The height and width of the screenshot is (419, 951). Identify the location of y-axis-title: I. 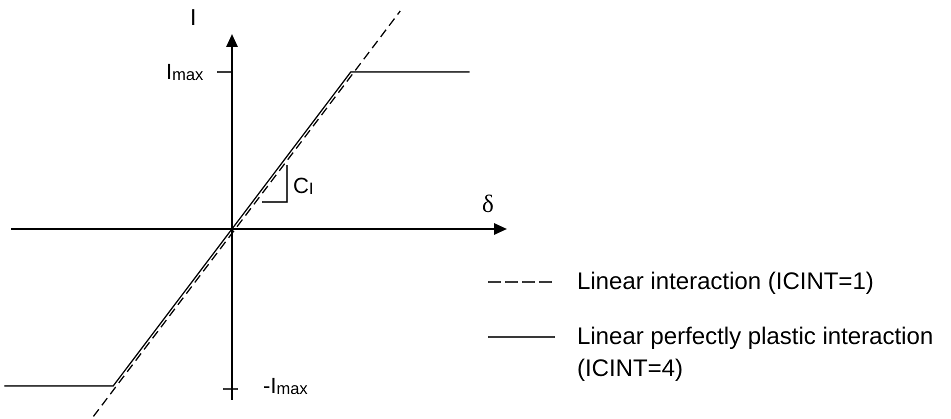
(193, 17).